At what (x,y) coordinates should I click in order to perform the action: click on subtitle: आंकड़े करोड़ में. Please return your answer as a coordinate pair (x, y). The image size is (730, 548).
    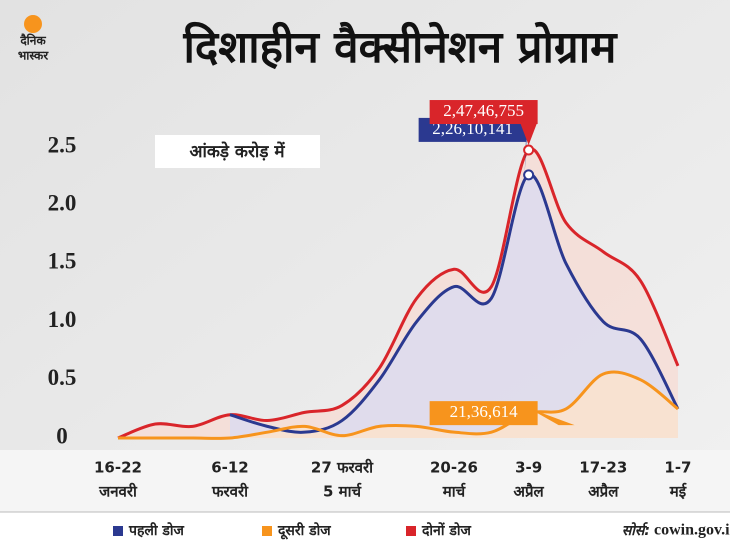
    Looking at the image, I should click on (237, 151).